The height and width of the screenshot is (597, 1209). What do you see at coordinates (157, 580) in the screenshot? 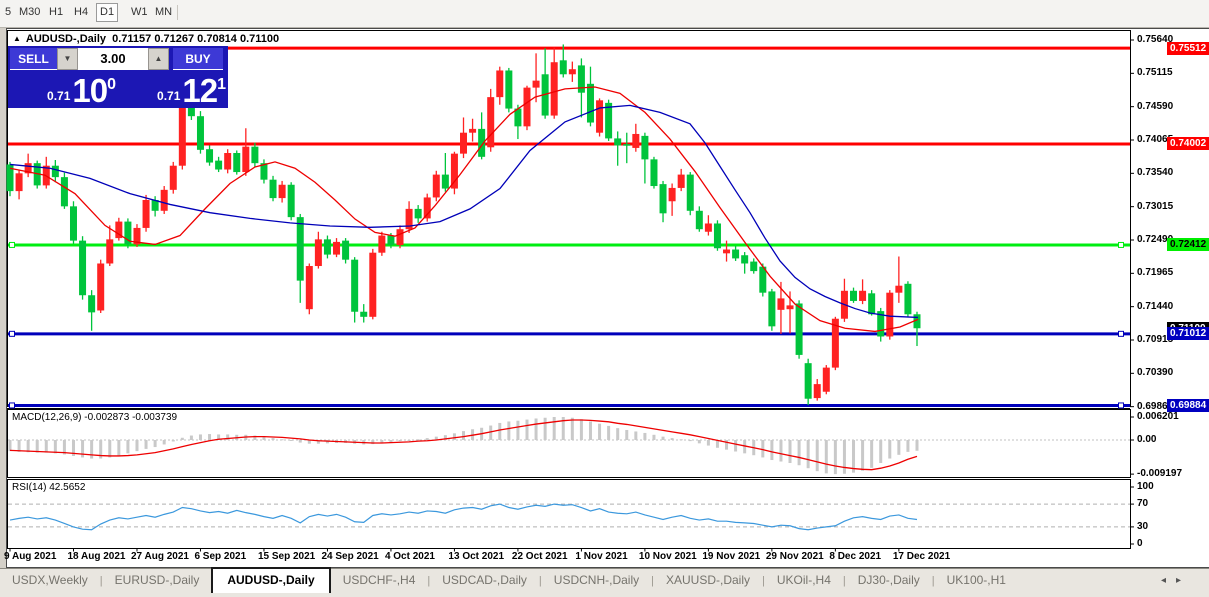
I see `chart-tab-EURUSD-,Daily: EURUSD-,Daily` at bounding box center [157, 580].